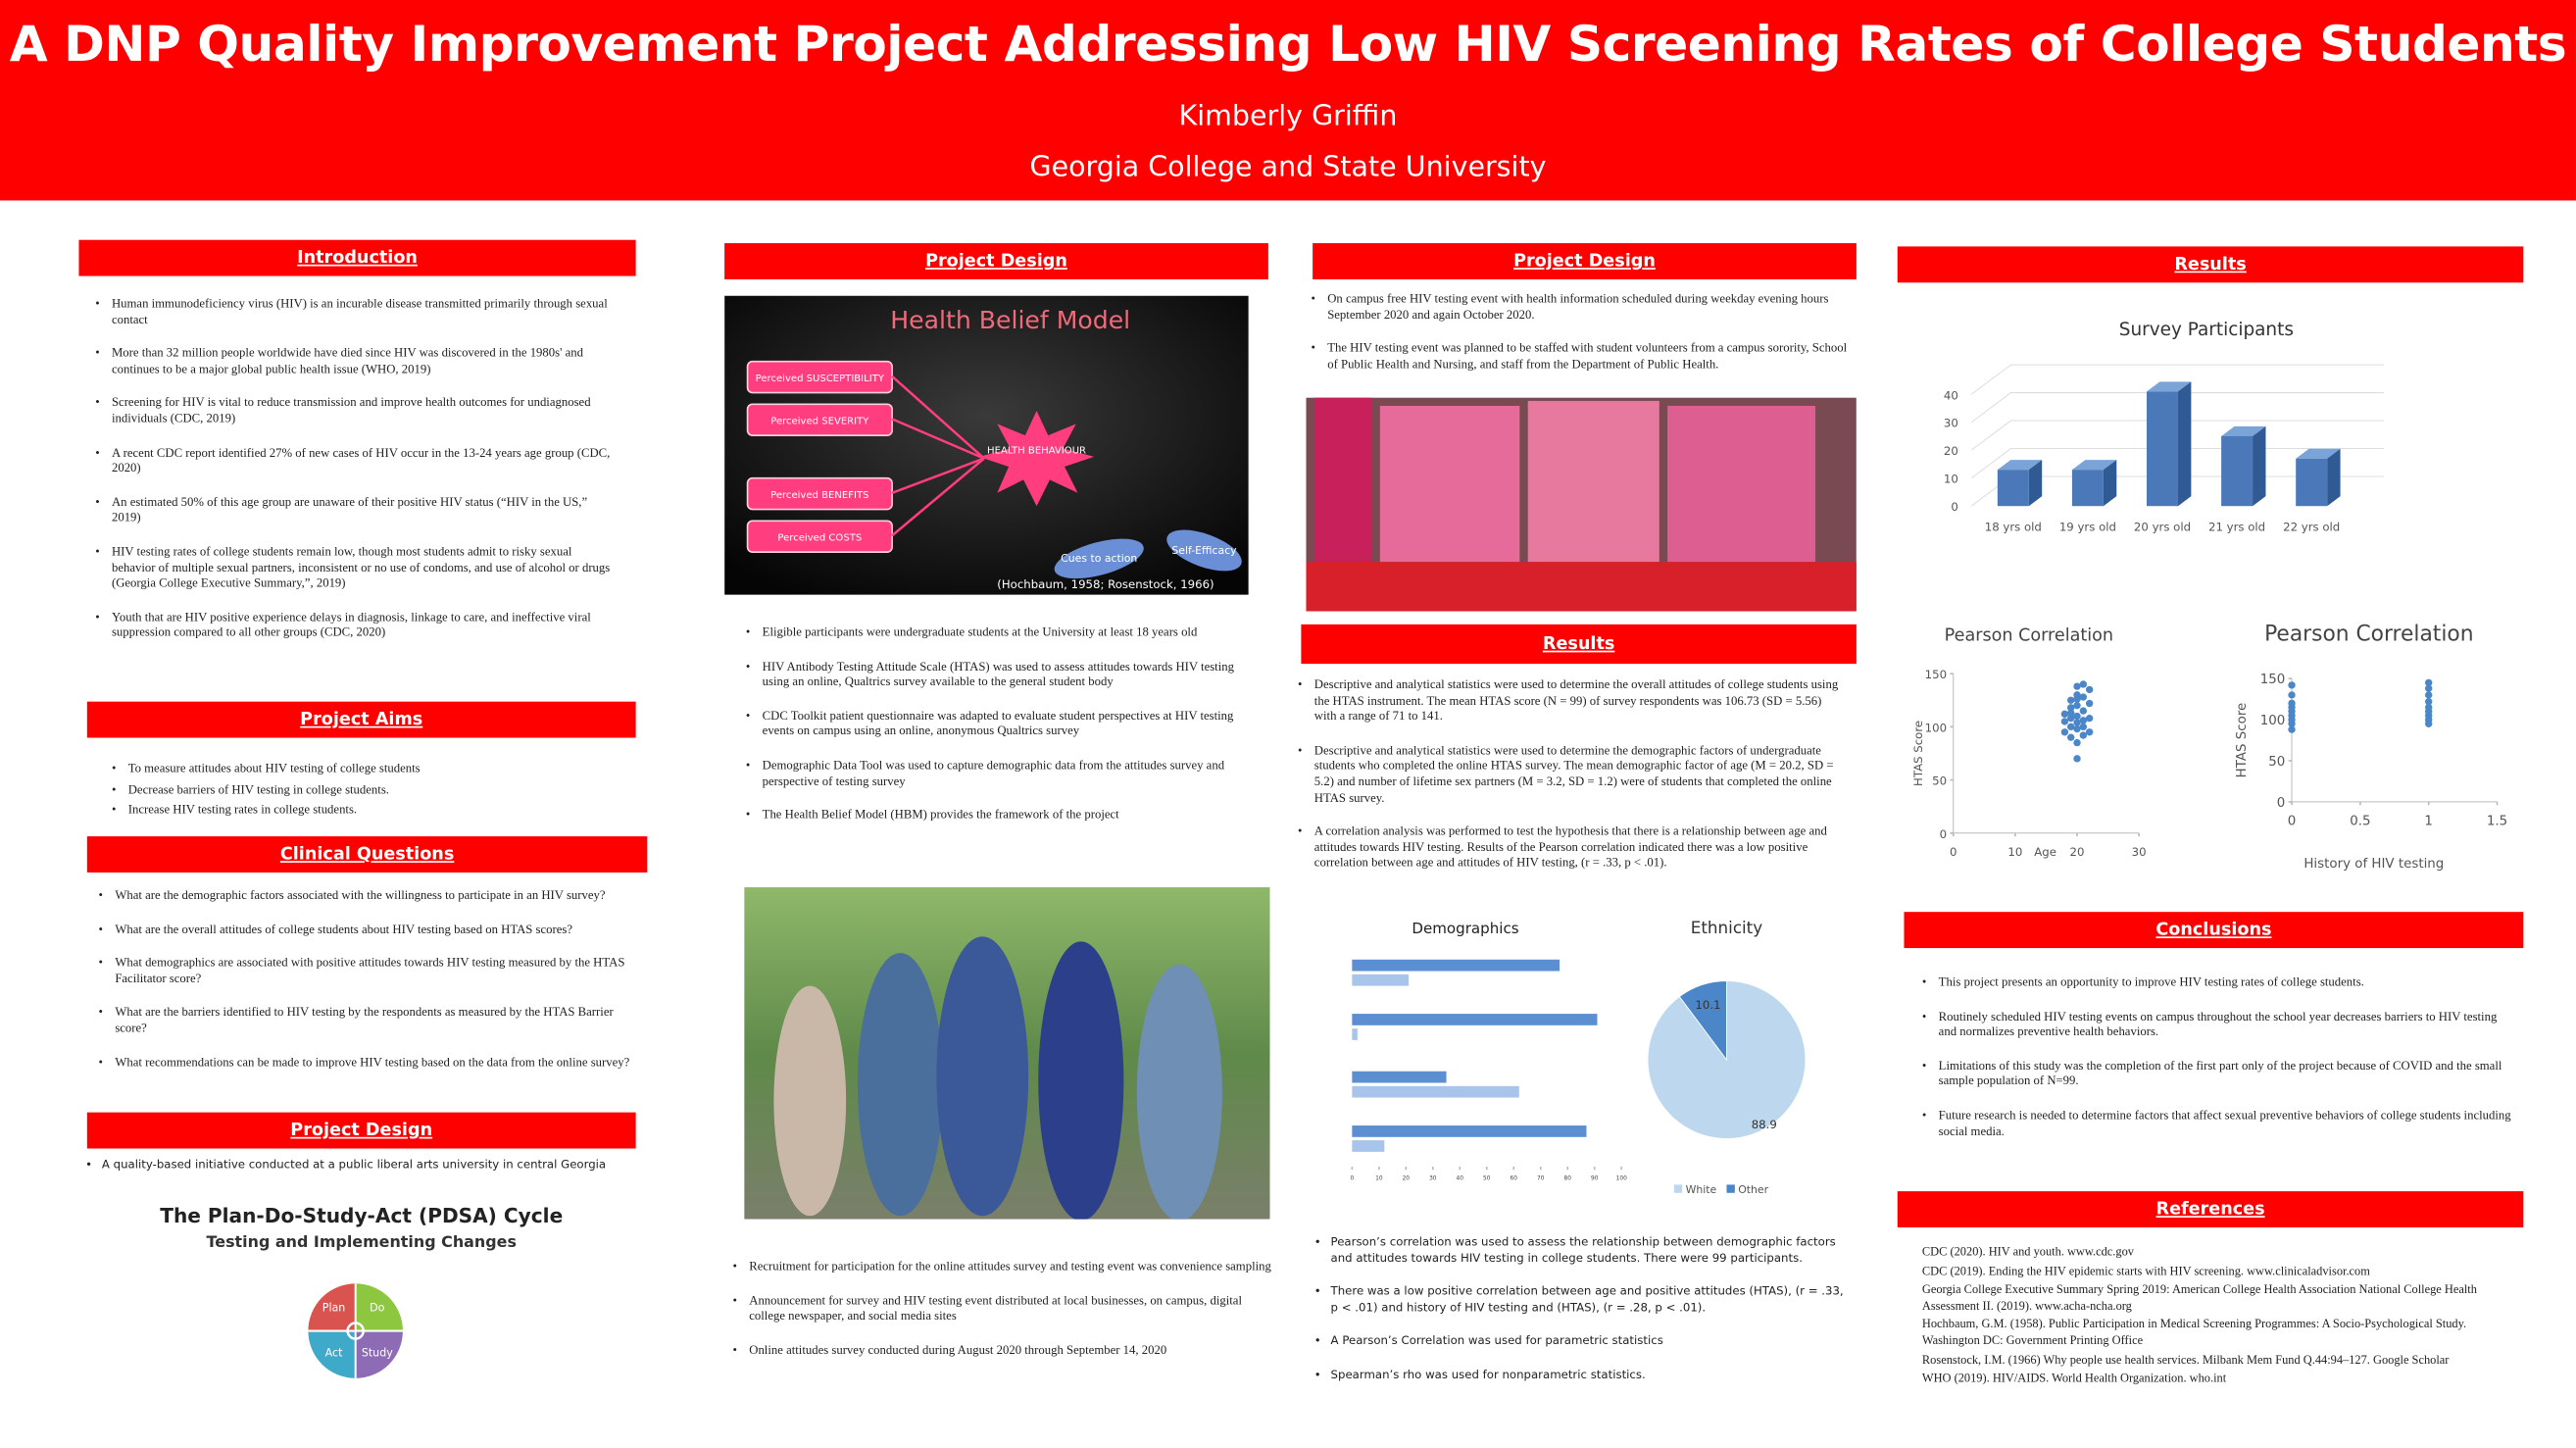  What do you see at coordinates (1678, 1188) in the screenshot?
I see `legend-swatch` at bounding box center [1678, 1188].